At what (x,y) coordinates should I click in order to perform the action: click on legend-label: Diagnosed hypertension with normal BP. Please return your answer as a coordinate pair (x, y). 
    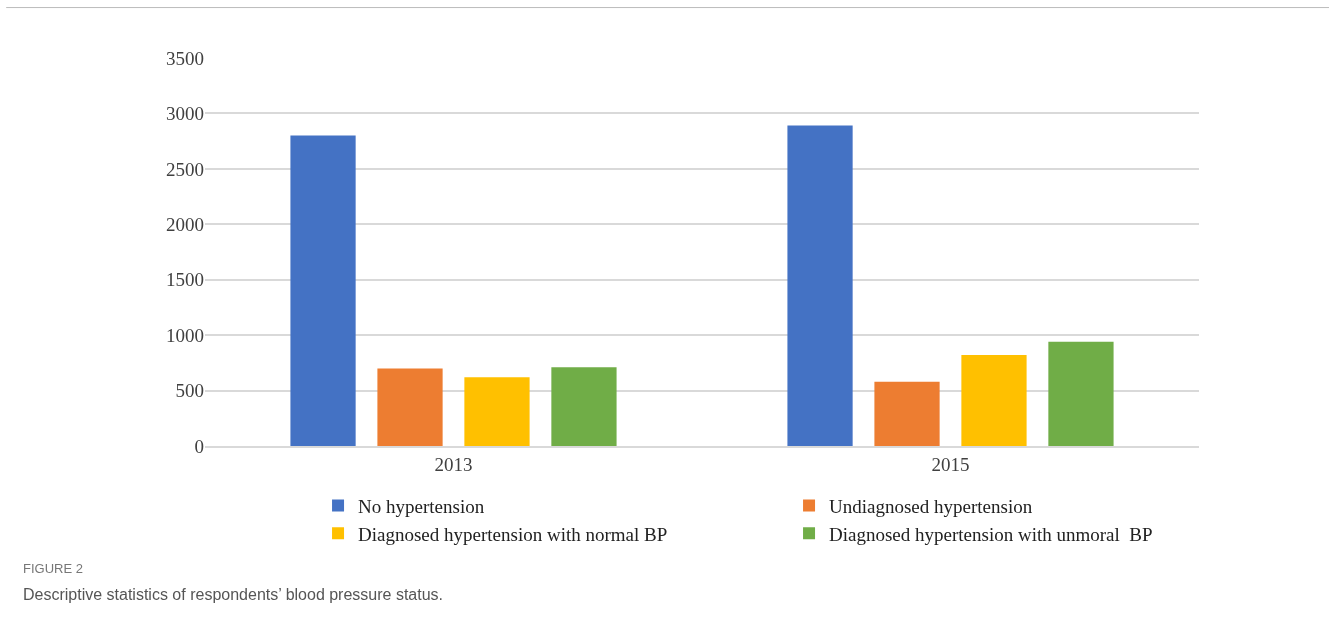
    Looking at the image, I should click on (513, 534).